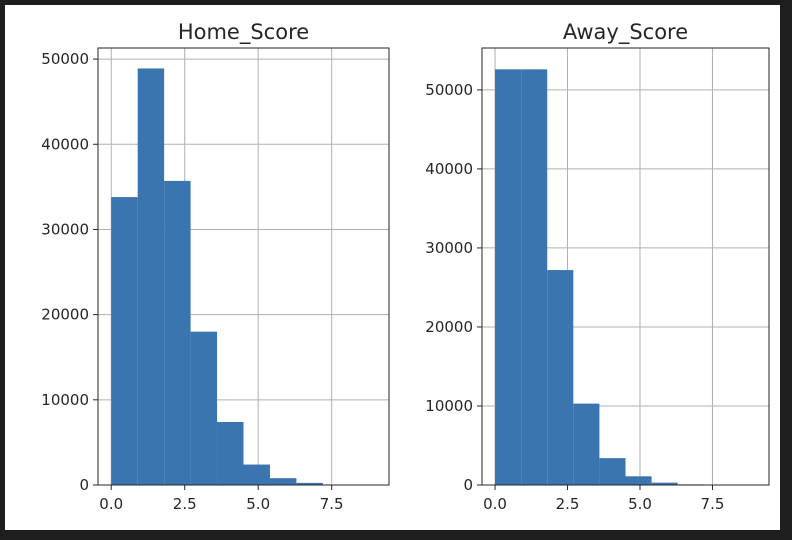 This screenshot has height=540, width=792. I want to click on home-y-tick-label: 10000, so click(65, 400).